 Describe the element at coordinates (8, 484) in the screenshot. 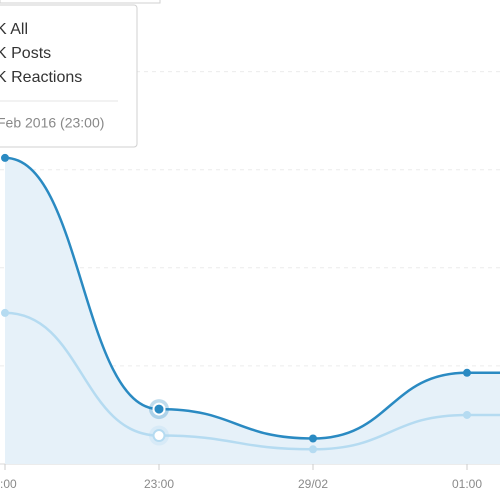

I see `x-tick-label: 2:00` at that location.